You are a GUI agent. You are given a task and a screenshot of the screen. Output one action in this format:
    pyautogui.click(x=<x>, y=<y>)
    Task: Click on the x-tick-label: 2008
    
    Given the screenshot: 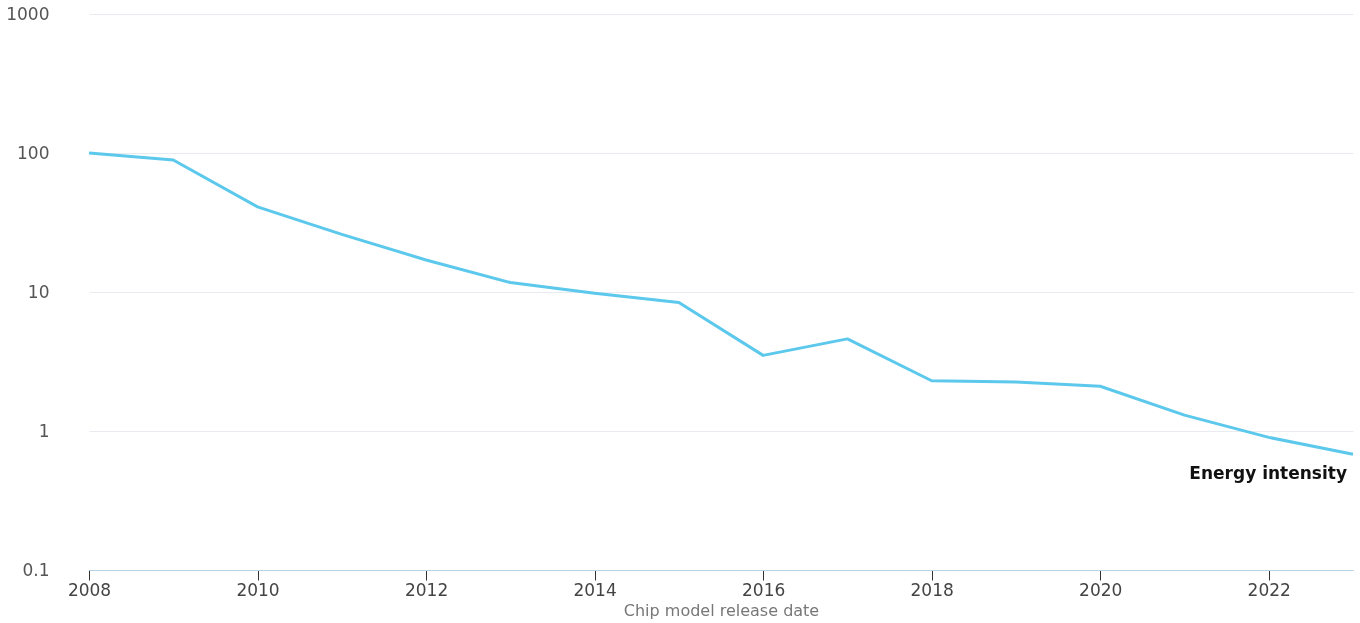 What is the action you would take?
    pyautogui.click(x=89, y=589)
    